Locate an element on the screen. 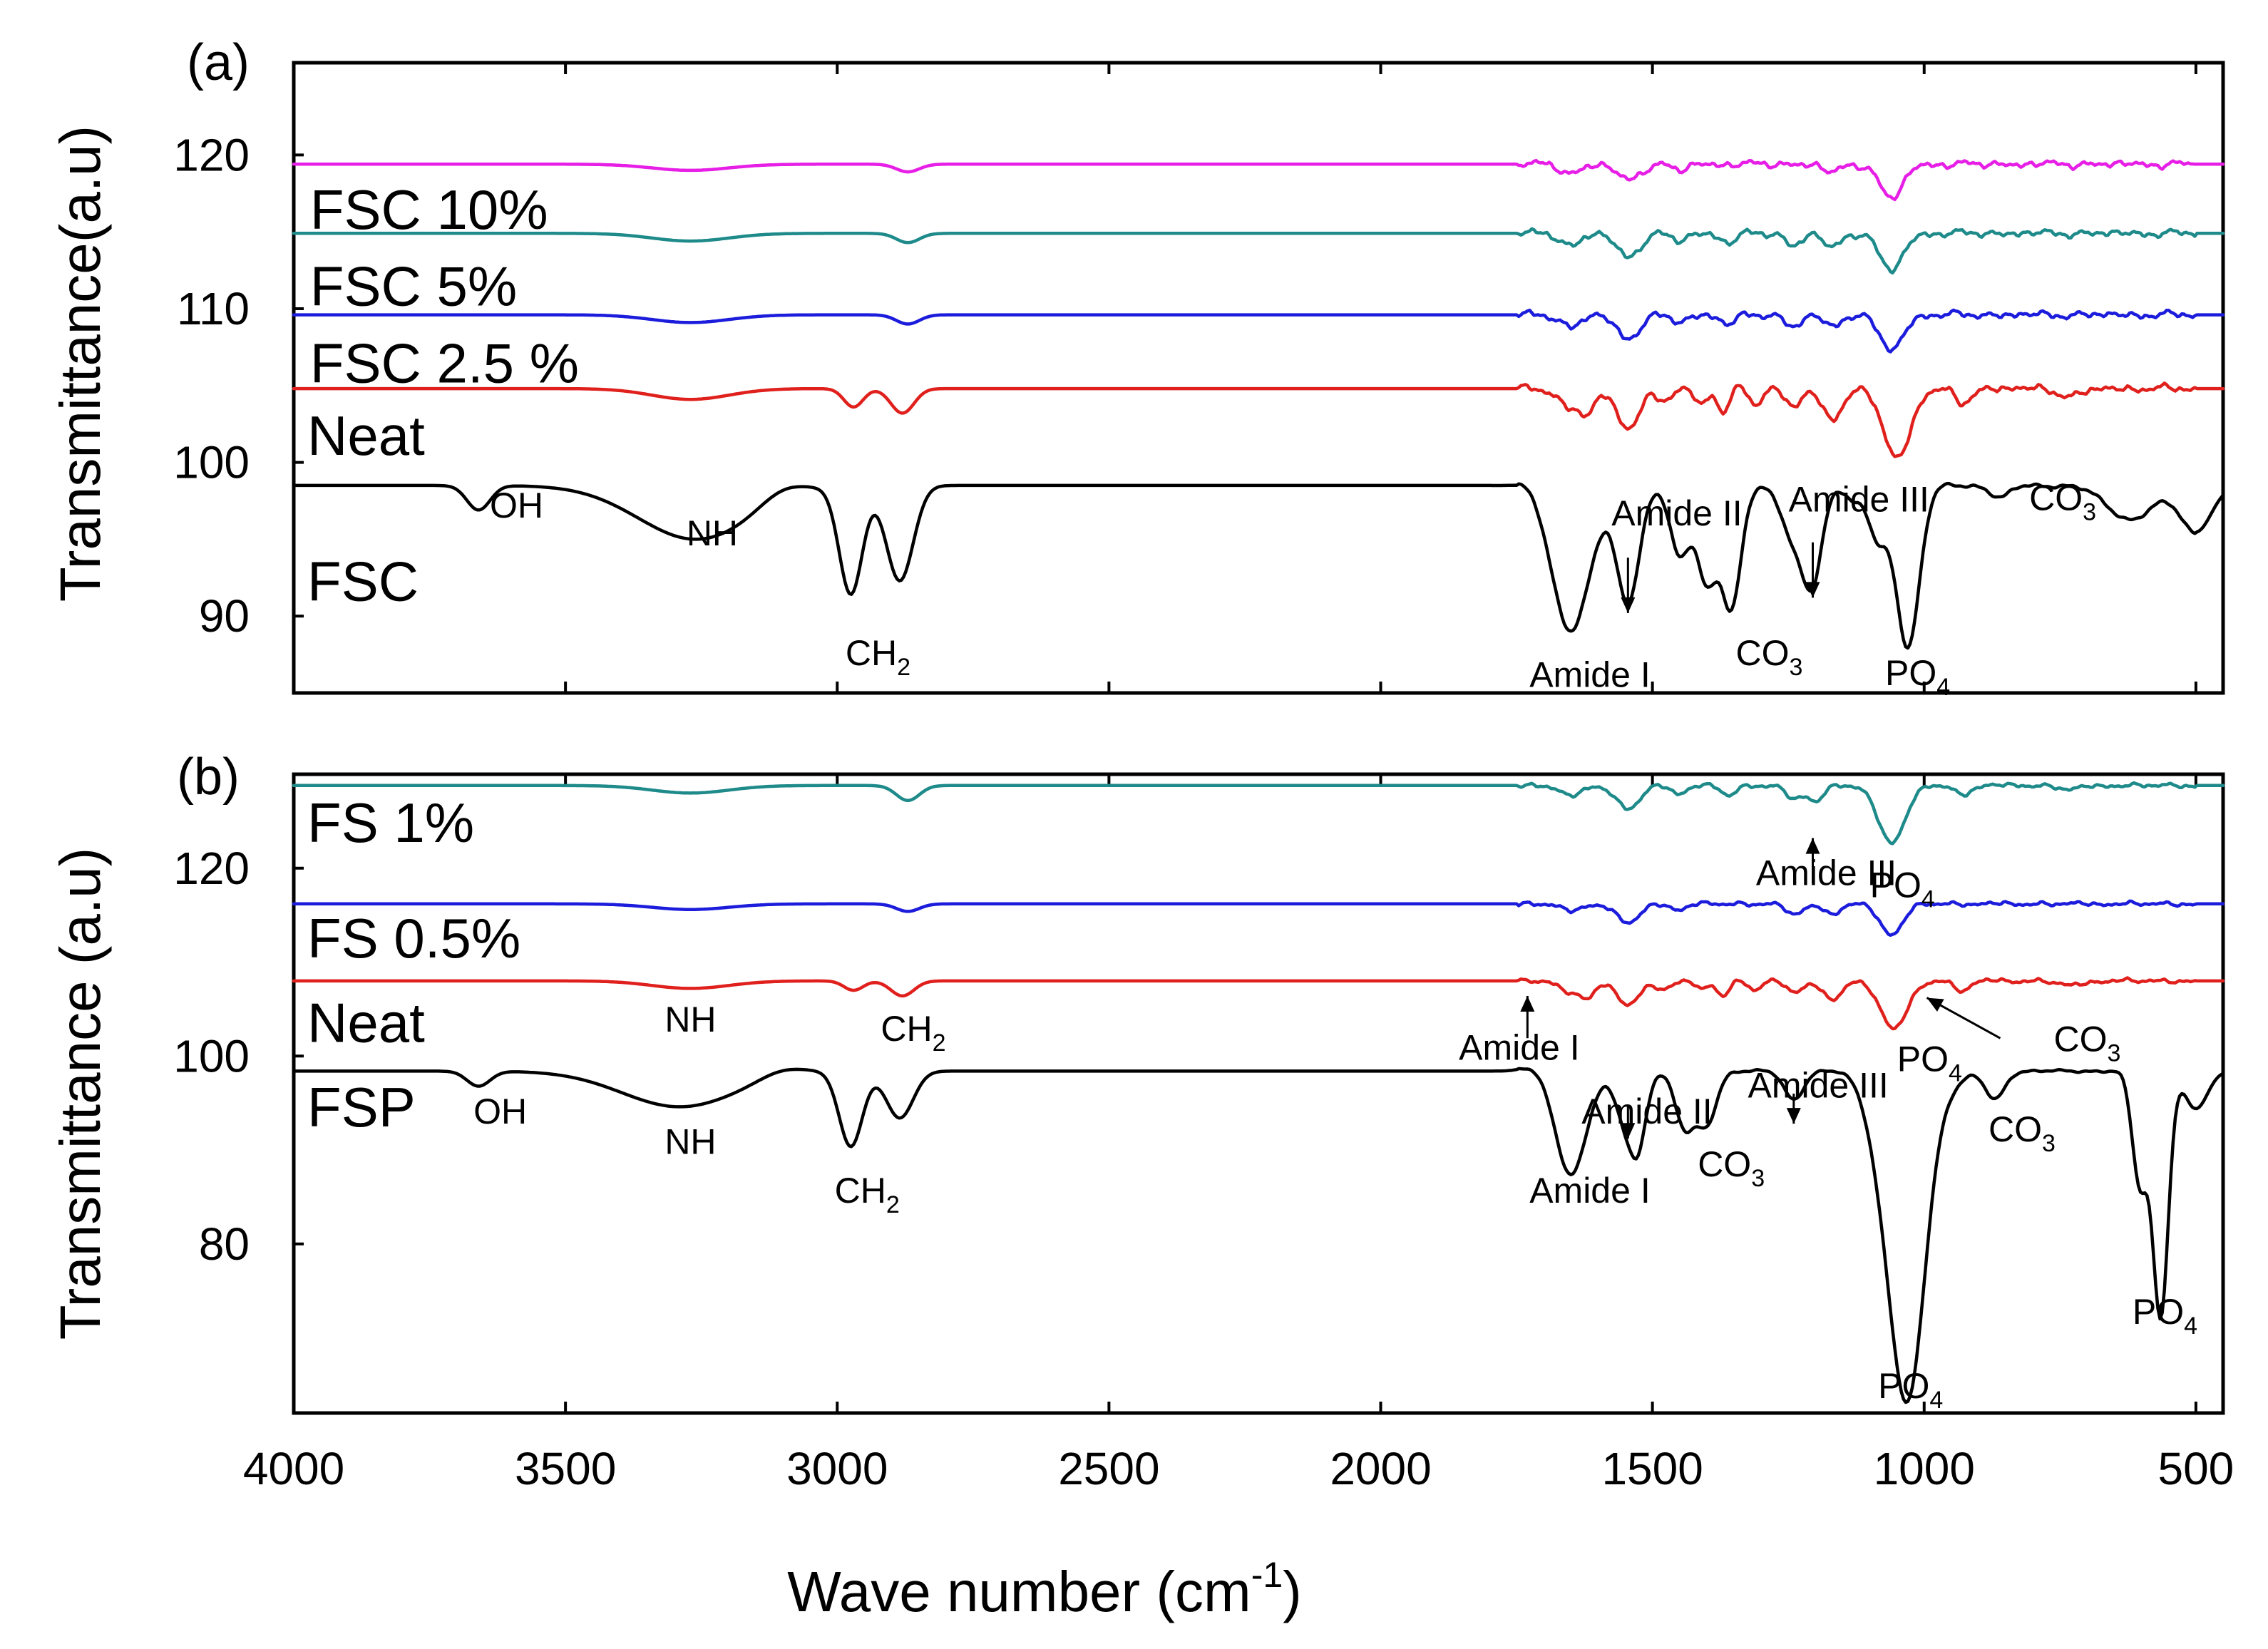 The height and width of the screenshot is (1649, 2268). y-tick-label-a-90: 90 is located at coordinates (225, 616).